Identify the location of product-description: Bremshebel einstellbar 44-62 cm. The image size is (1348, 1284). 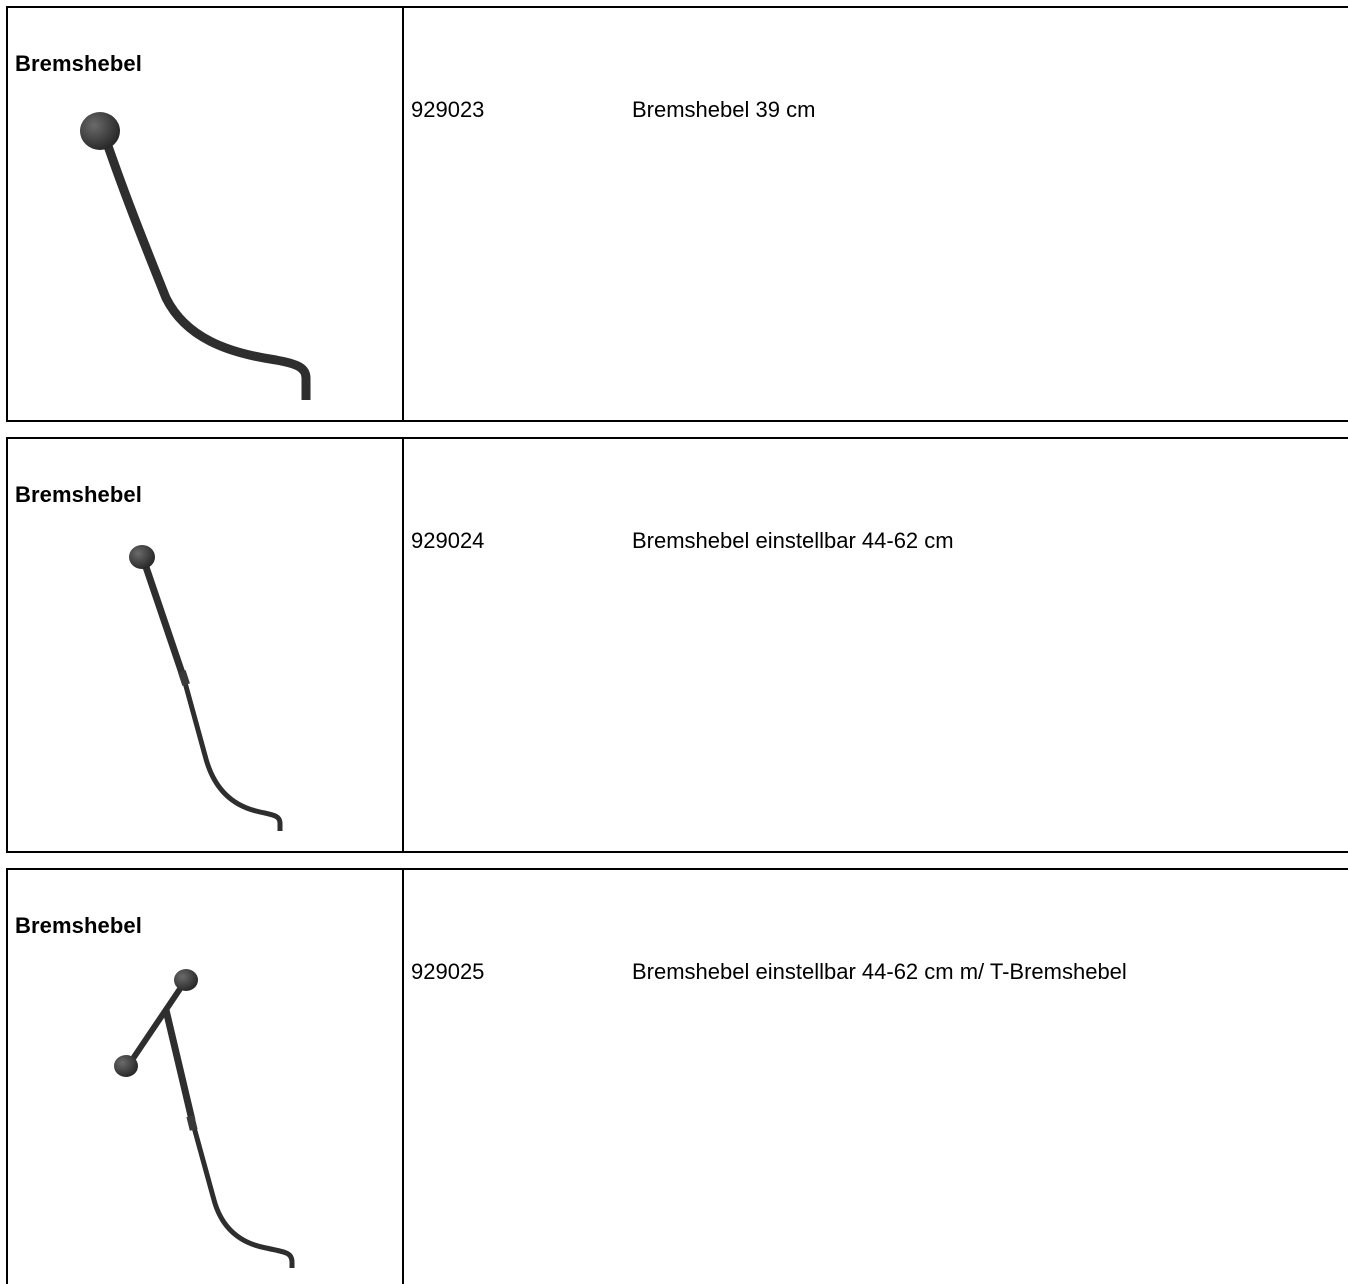
(793, 540).